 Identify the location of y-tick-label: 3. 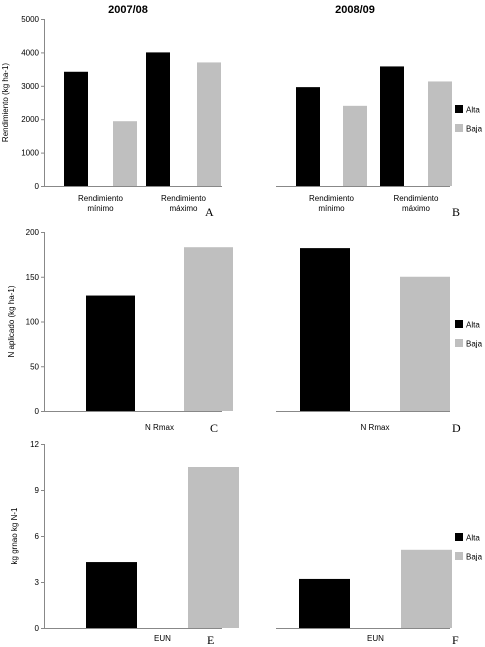
(37, 582).